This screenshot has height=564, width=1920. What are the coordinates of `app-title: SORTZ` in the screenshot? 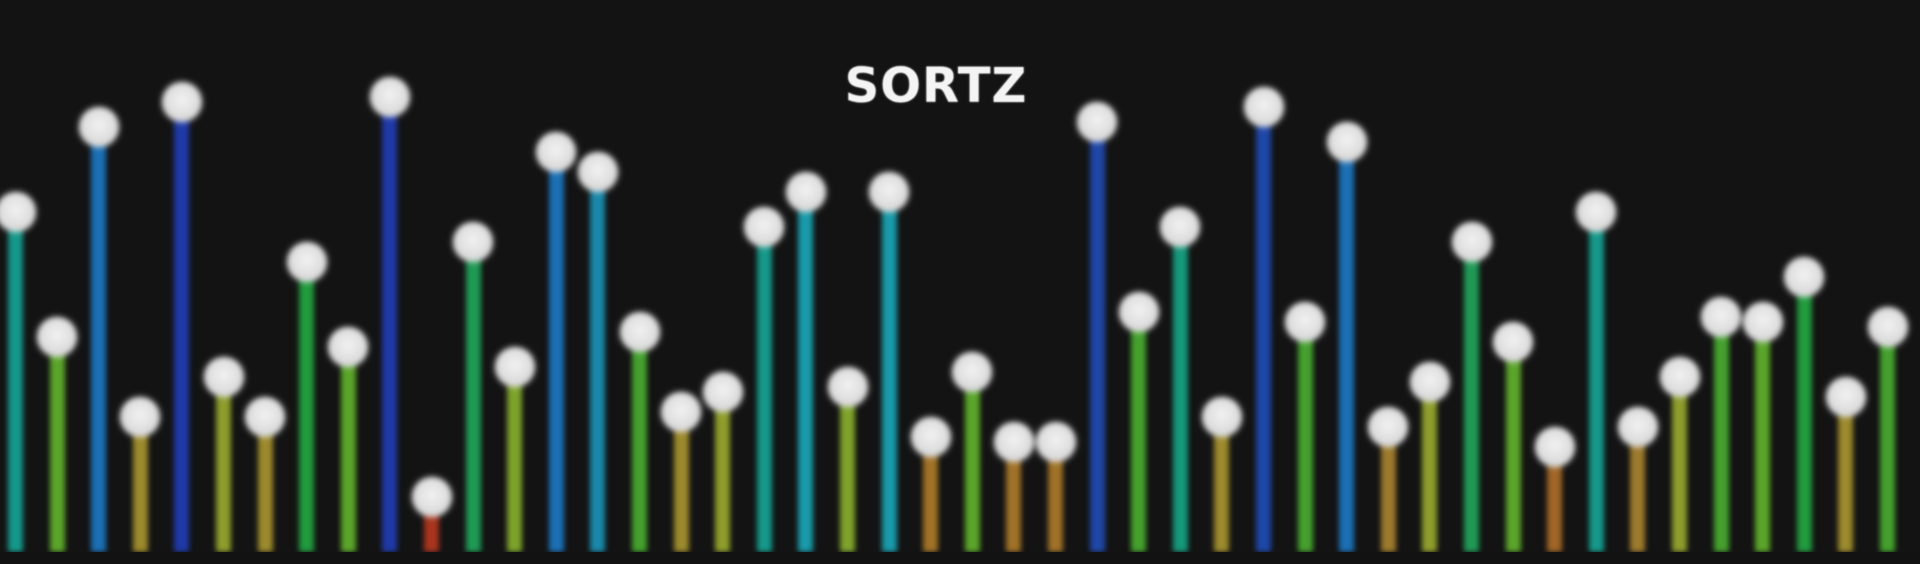 It's located at (936, 86).